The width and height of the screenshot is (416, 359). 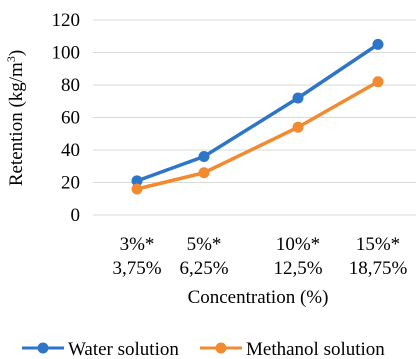 What do you see at coordinates (66, 20) in the screenshot?
I see `y-tick-label: 120` at bounding box center [66, 20].